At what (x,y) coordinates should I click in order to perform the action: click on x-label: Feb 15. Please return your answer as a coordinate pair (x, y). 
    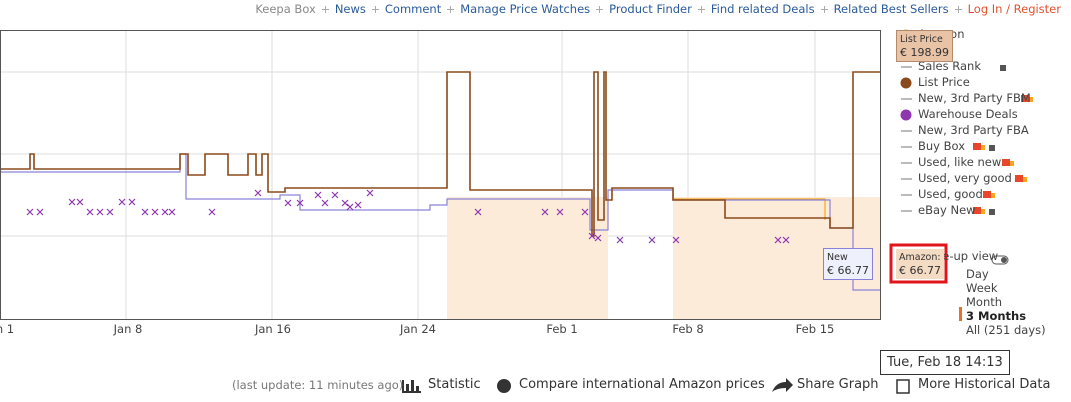
    Looking at the image, I should click on (815, 329).